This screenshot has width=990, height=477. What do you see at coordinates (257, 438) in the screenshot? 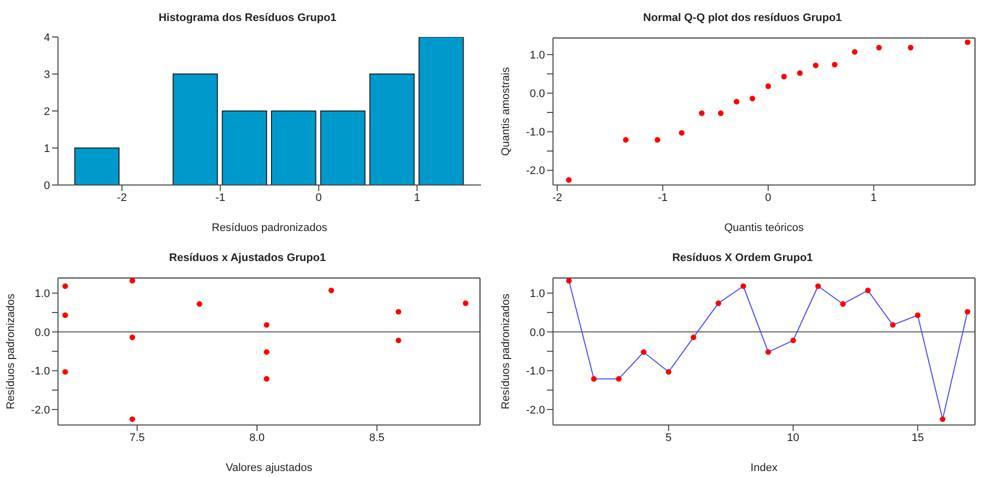
I see `x-tick-label: 8.0` at bounding box center [257, 438].